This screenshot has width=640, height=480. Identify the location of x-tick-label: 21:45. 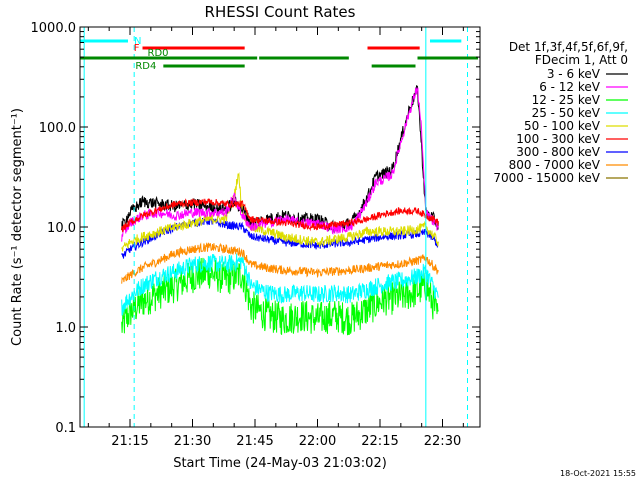
(254, 441).